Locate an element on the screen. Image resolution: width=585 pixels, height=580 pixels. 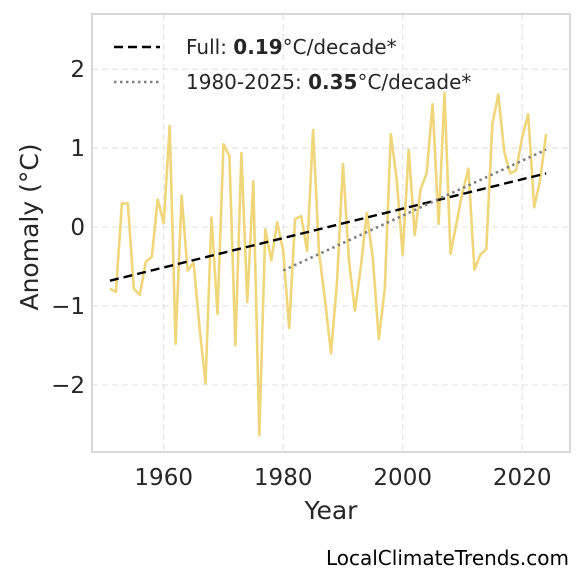
source-credit: LocalClimateTrends.com is located at coordinates (447, 558).